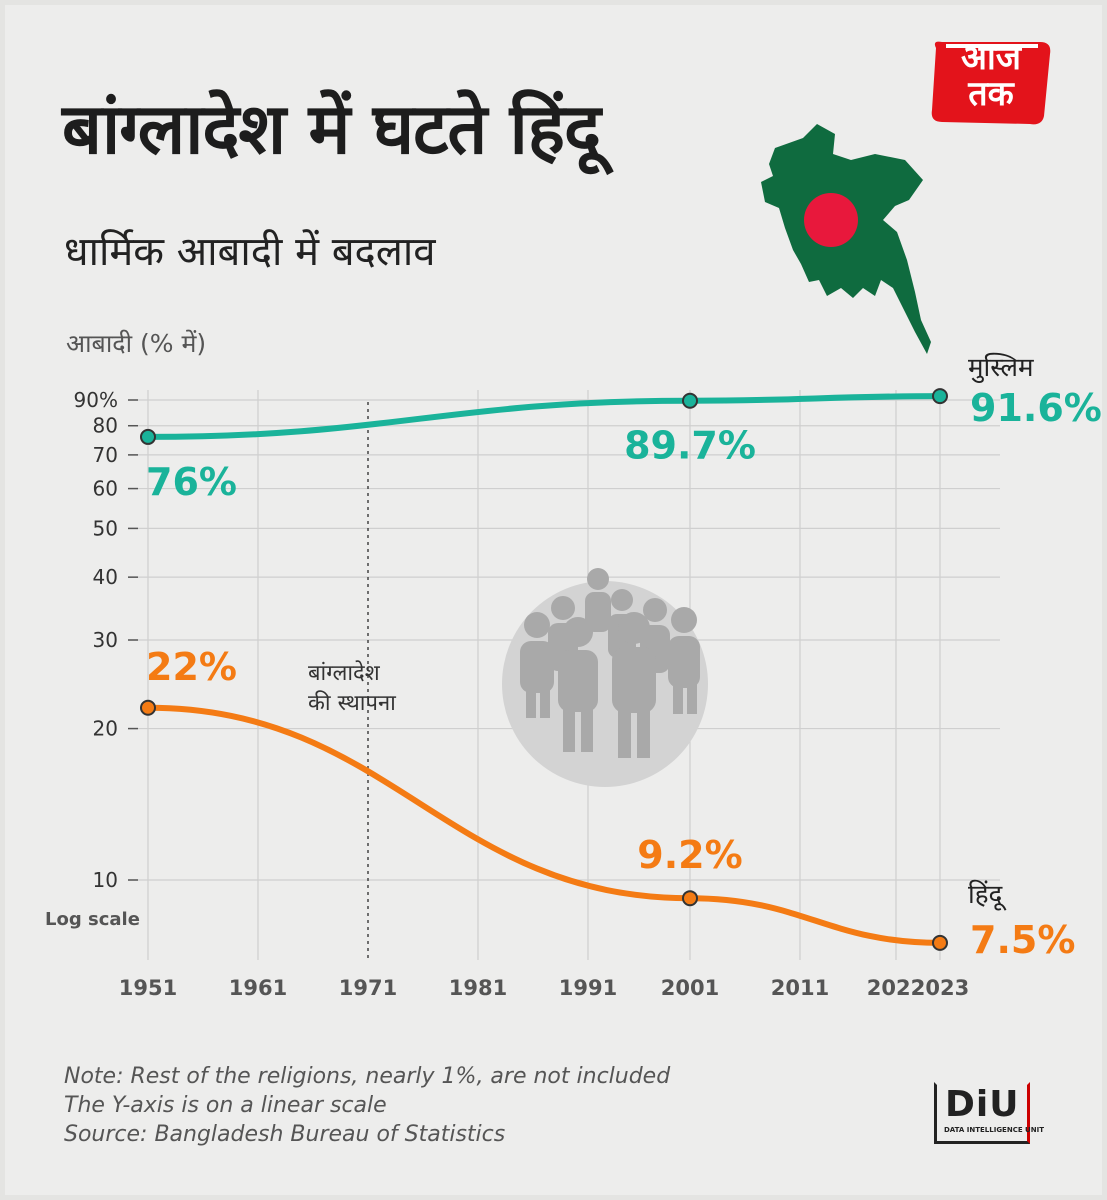  Describe the element at coordinates (191, 667) in the screenshot. I see `data-label: 22%` at that location.